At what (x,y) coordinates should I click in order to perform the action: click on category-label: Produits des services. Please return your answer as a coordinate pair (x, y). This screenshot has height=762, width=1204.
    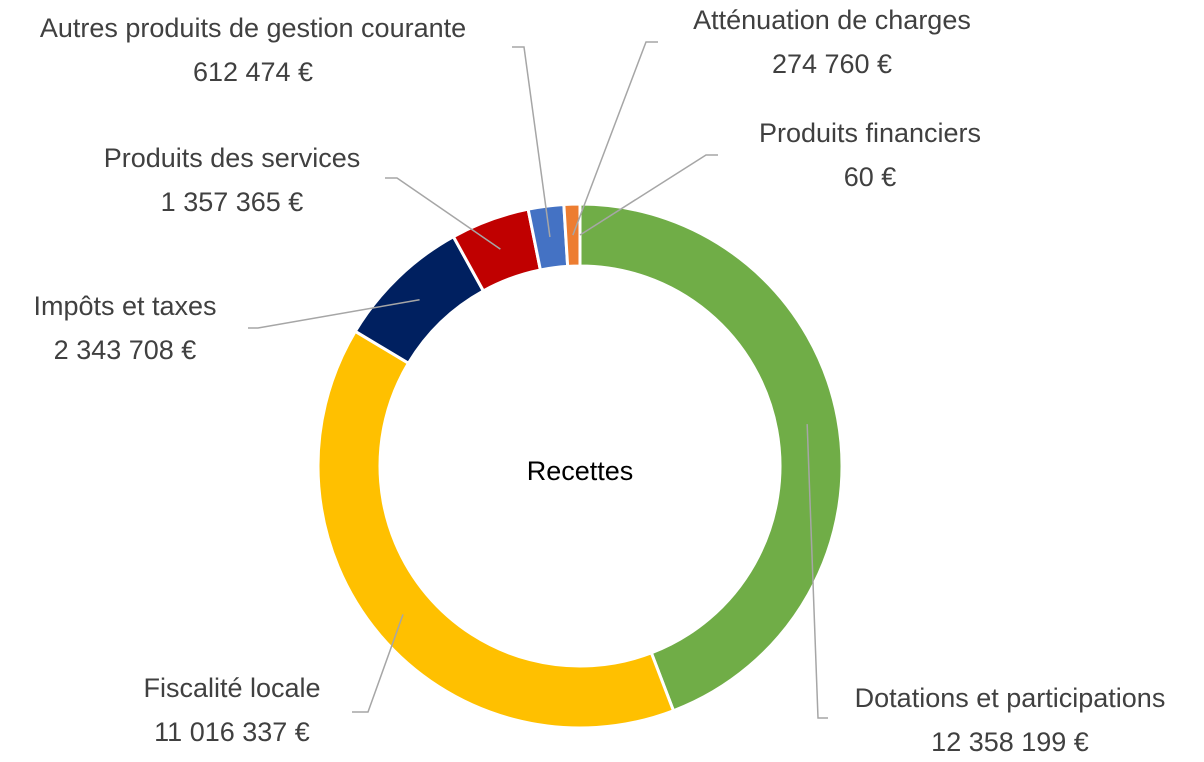
    Looking at the image, I should click on (232, 158).